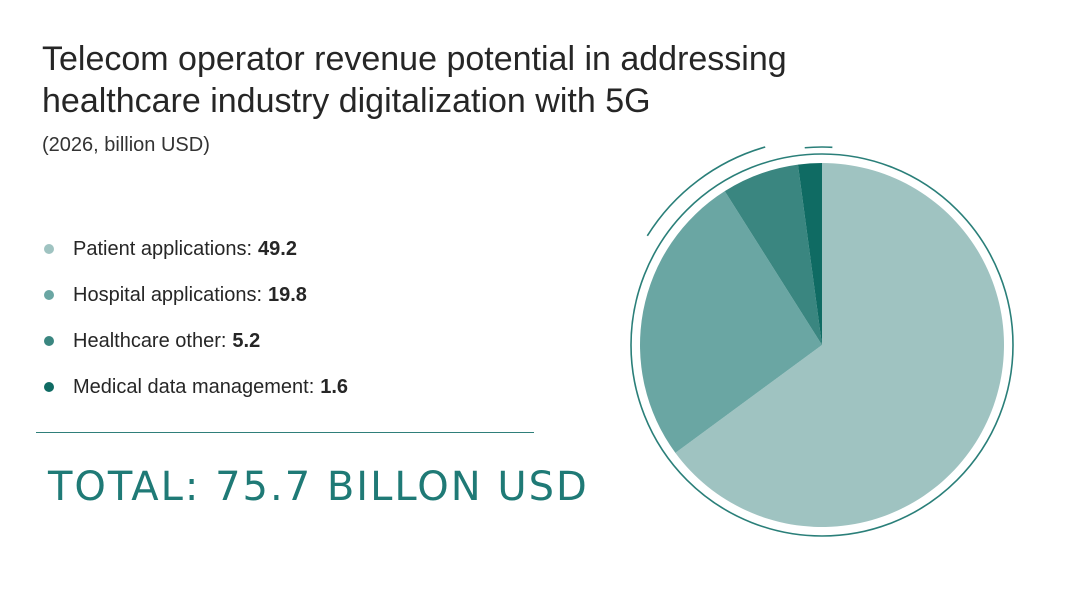  What do you see at coordinates (773, 254) in the screenshot?
I see `pie-slice-healthcare-other` at bounding box center [773, 254].